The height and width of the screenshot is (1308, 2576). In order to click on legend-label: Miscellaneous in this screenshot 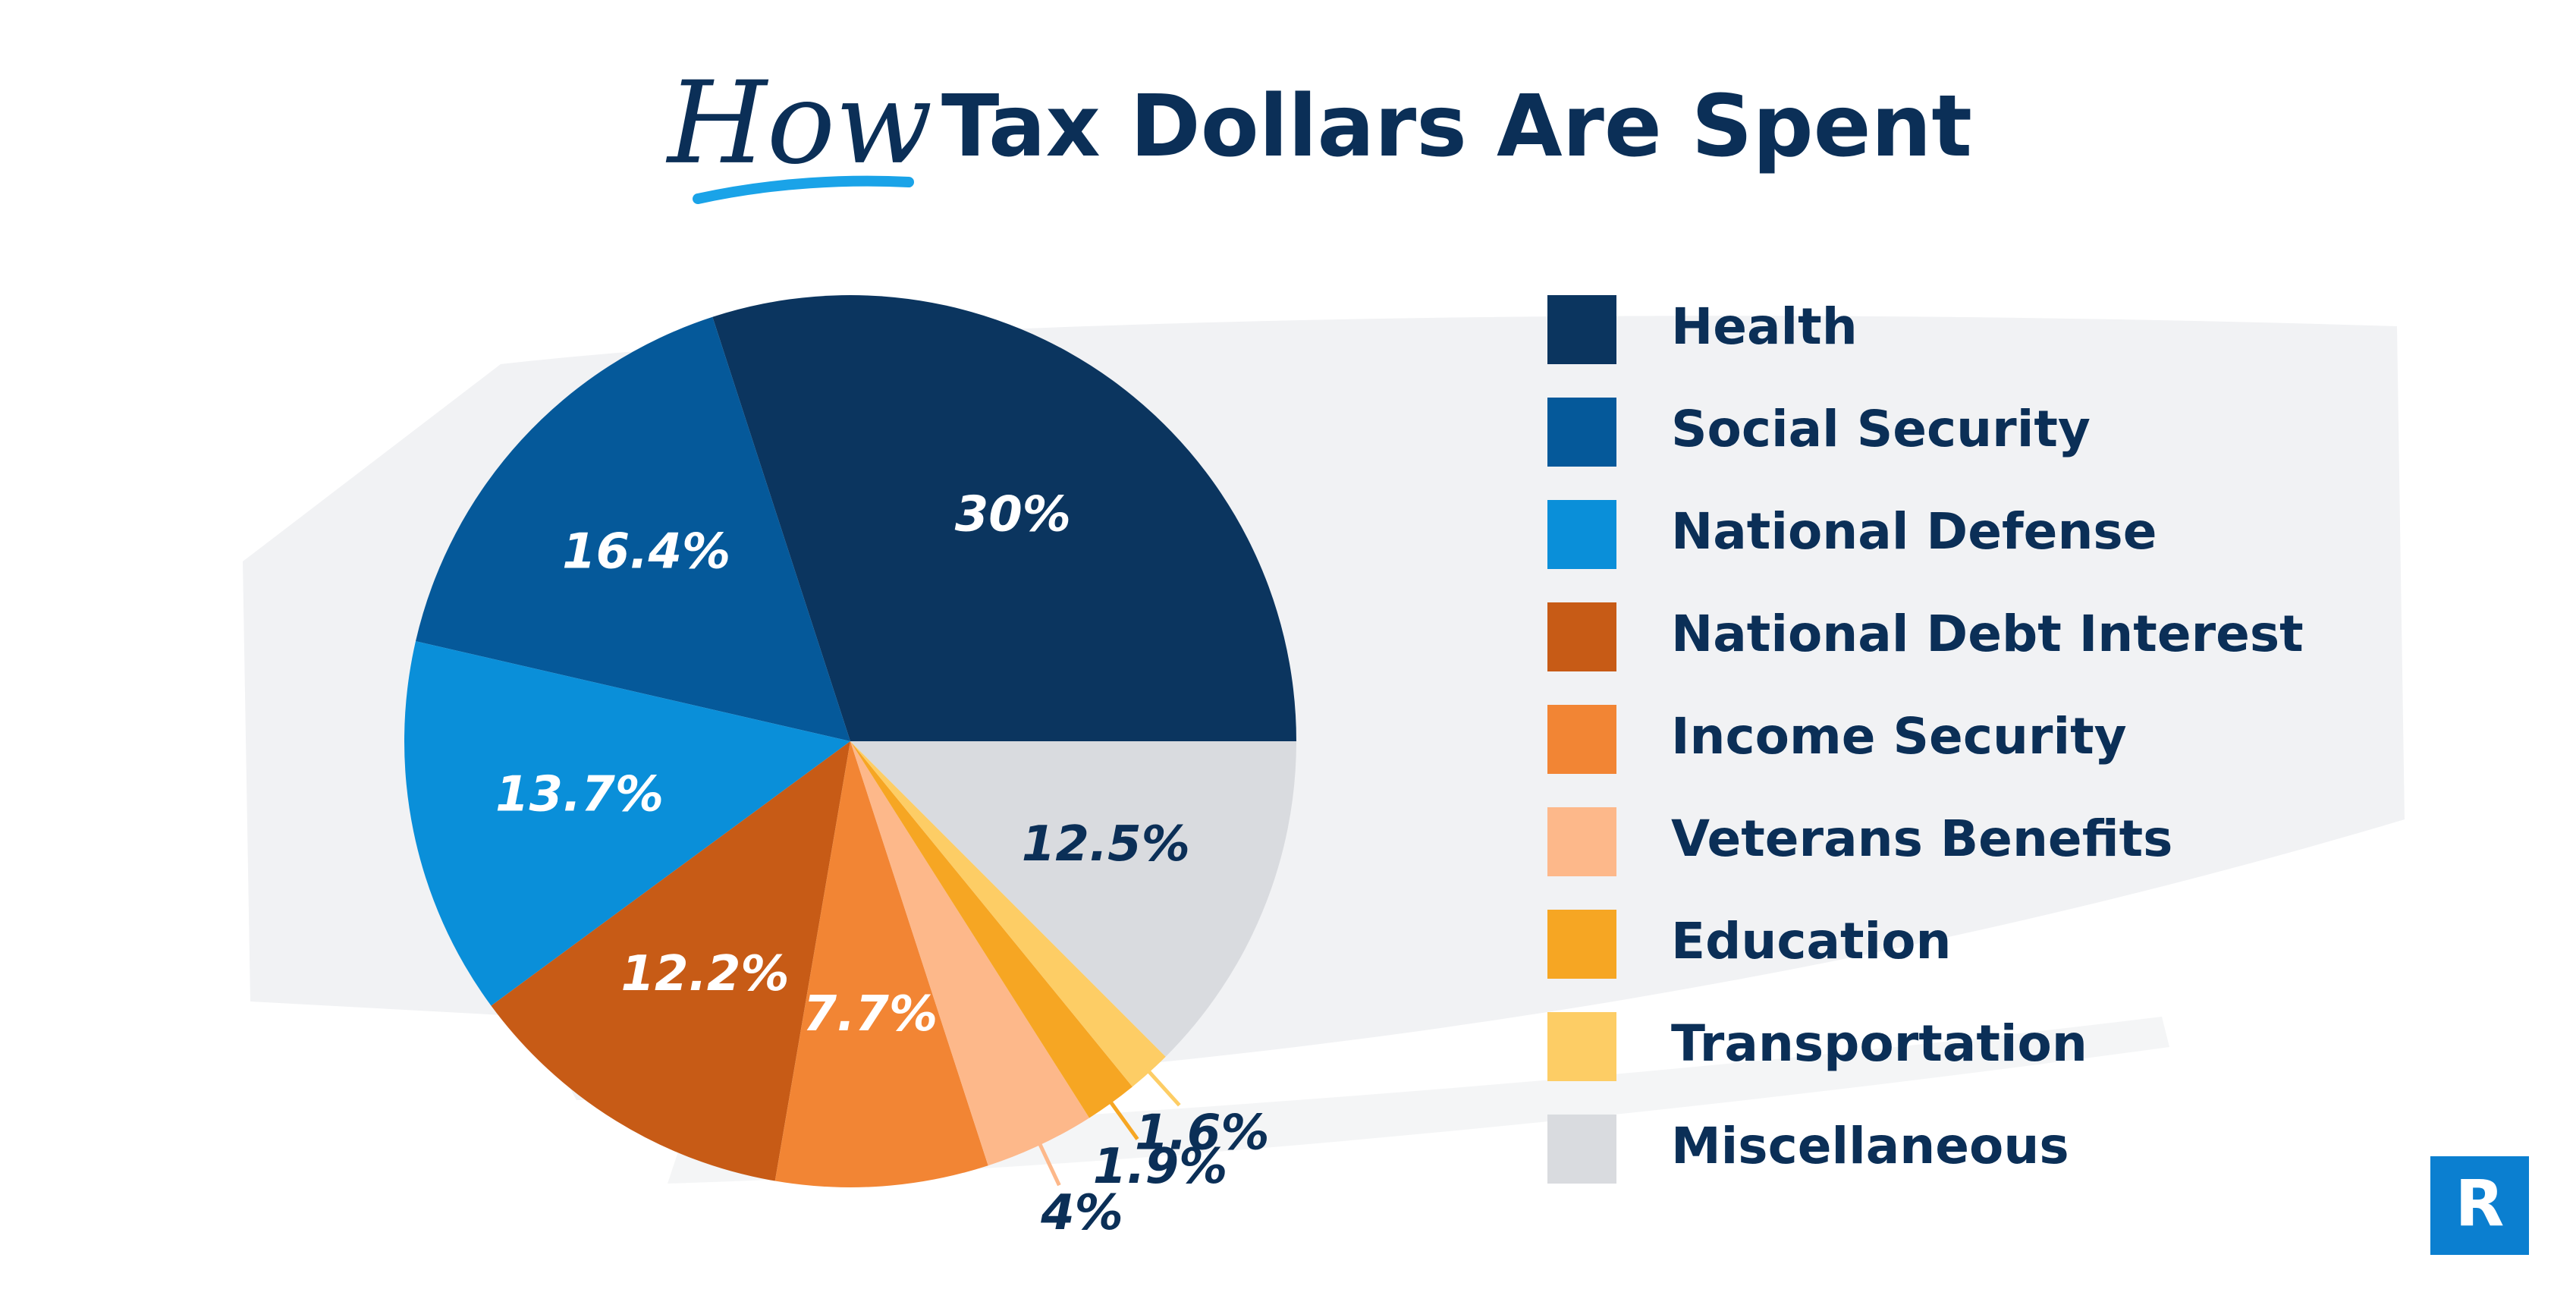, I will do `click(1870, 1146)`.